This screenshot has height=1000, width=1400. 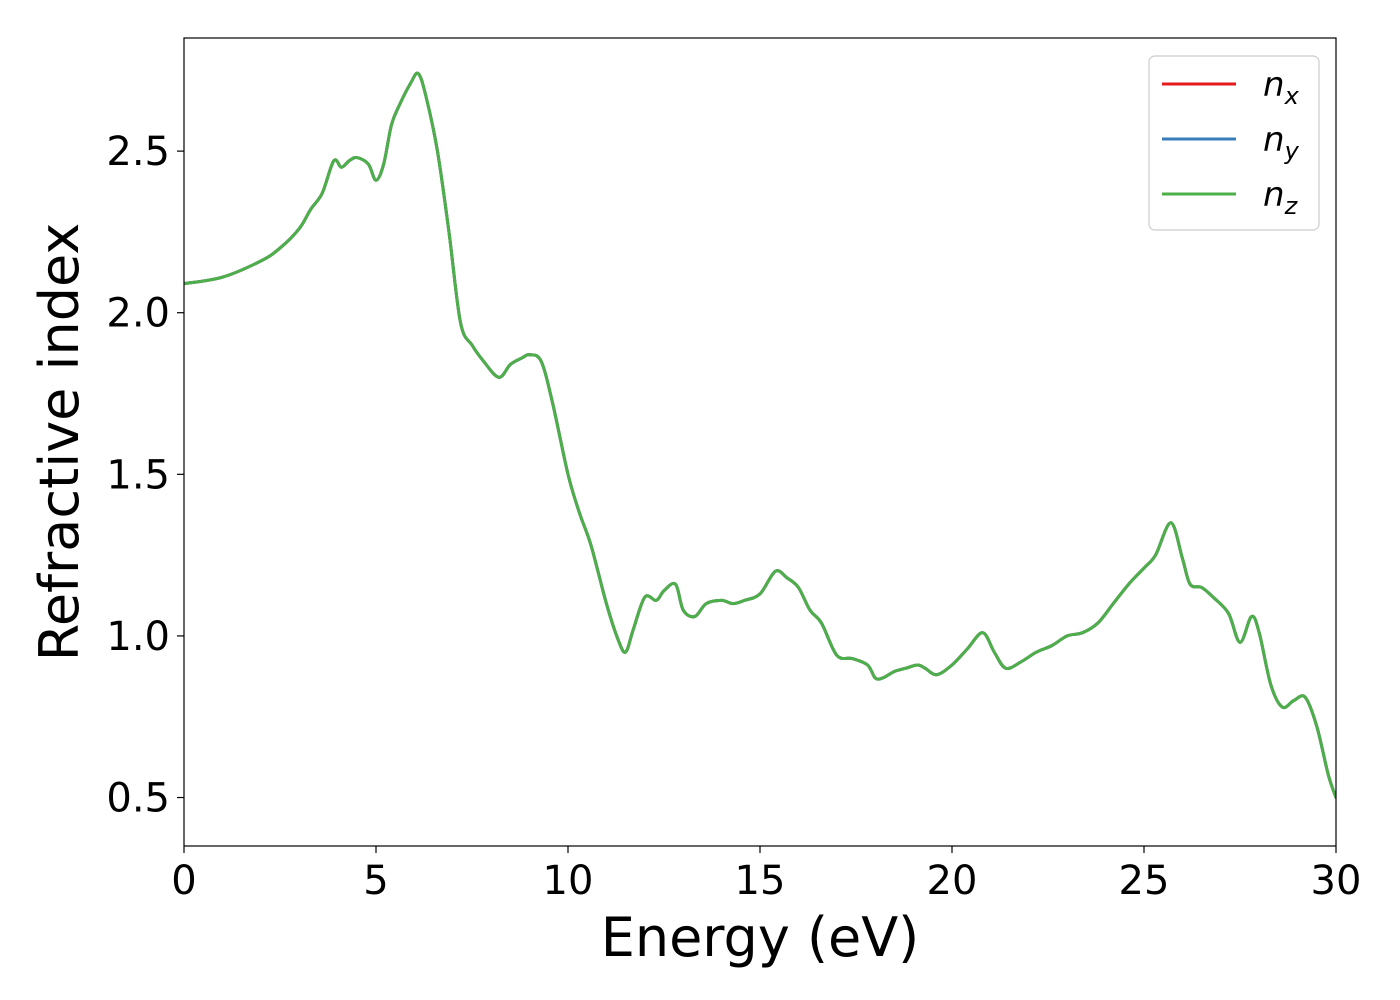 What do you see at coordinates (138, 475) in the screenshot?
I see `y-tick-label: 1.5` at bounding box center [138, 475].